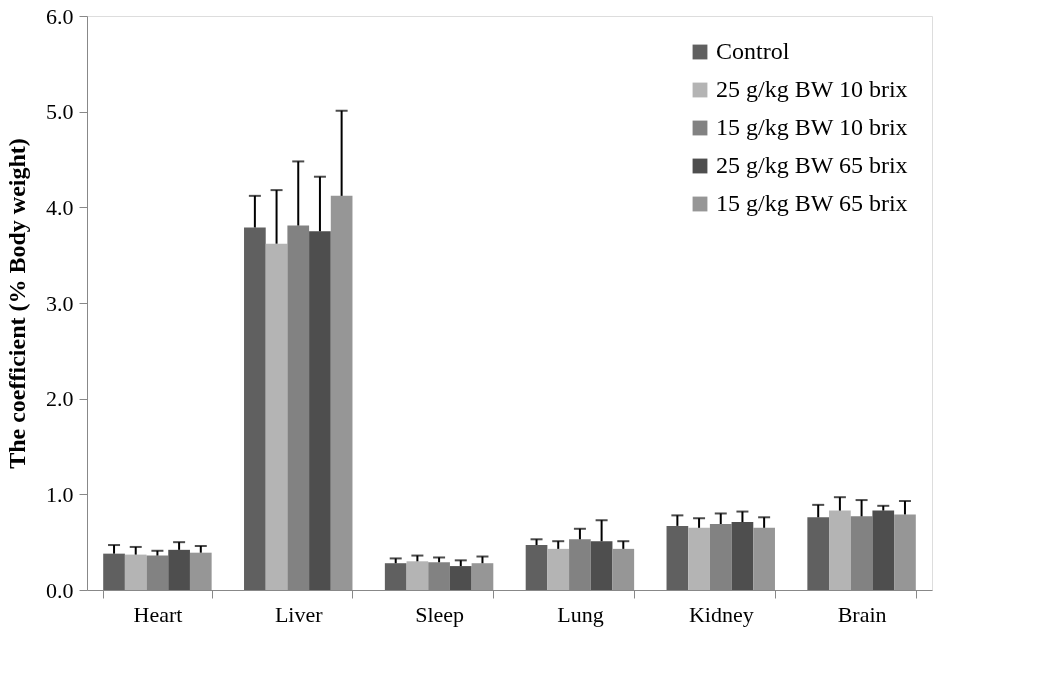 The image size is (1043, 675). What do you see at coordinates (299, 614) in the screenshot?
I see `x-tick-label: Liver` at bounding box center [299, 614].